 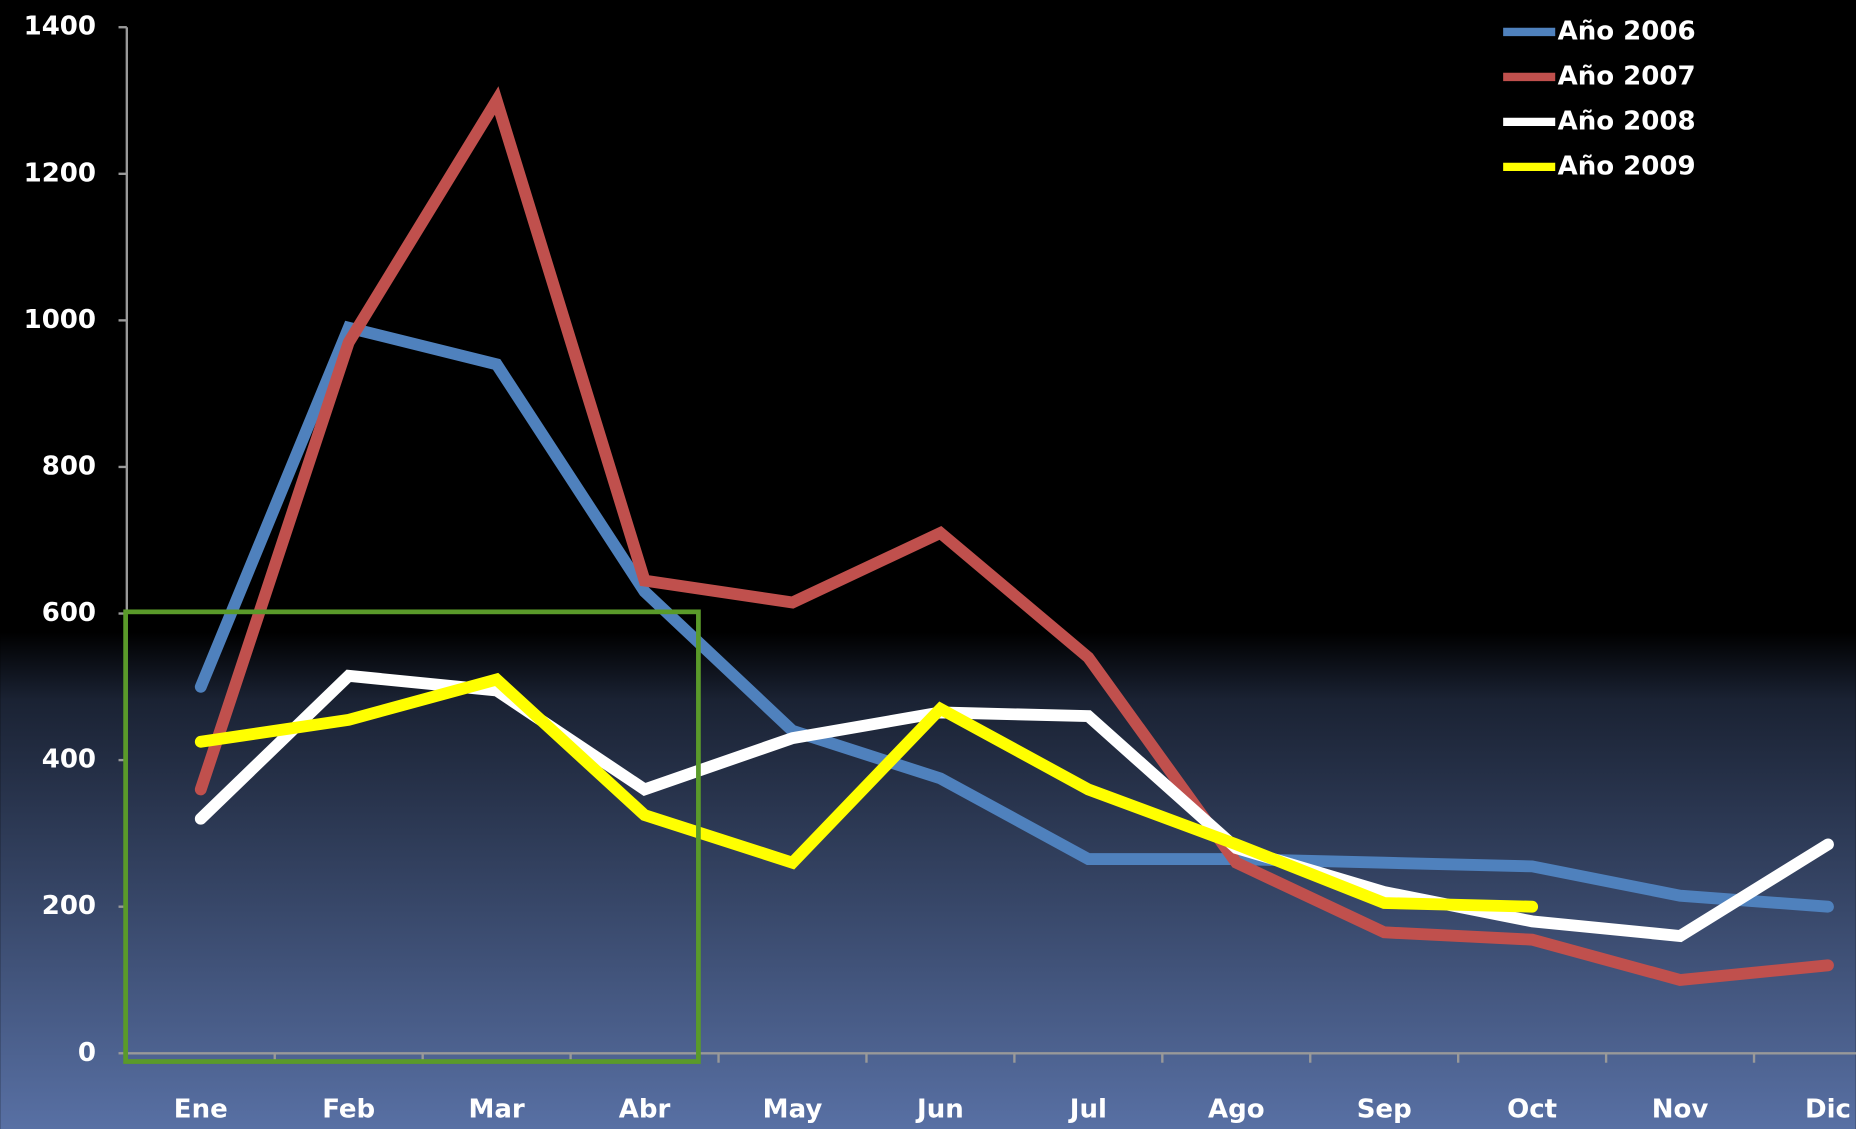 I want to click on highlight-box, so click(x=412, y=836).